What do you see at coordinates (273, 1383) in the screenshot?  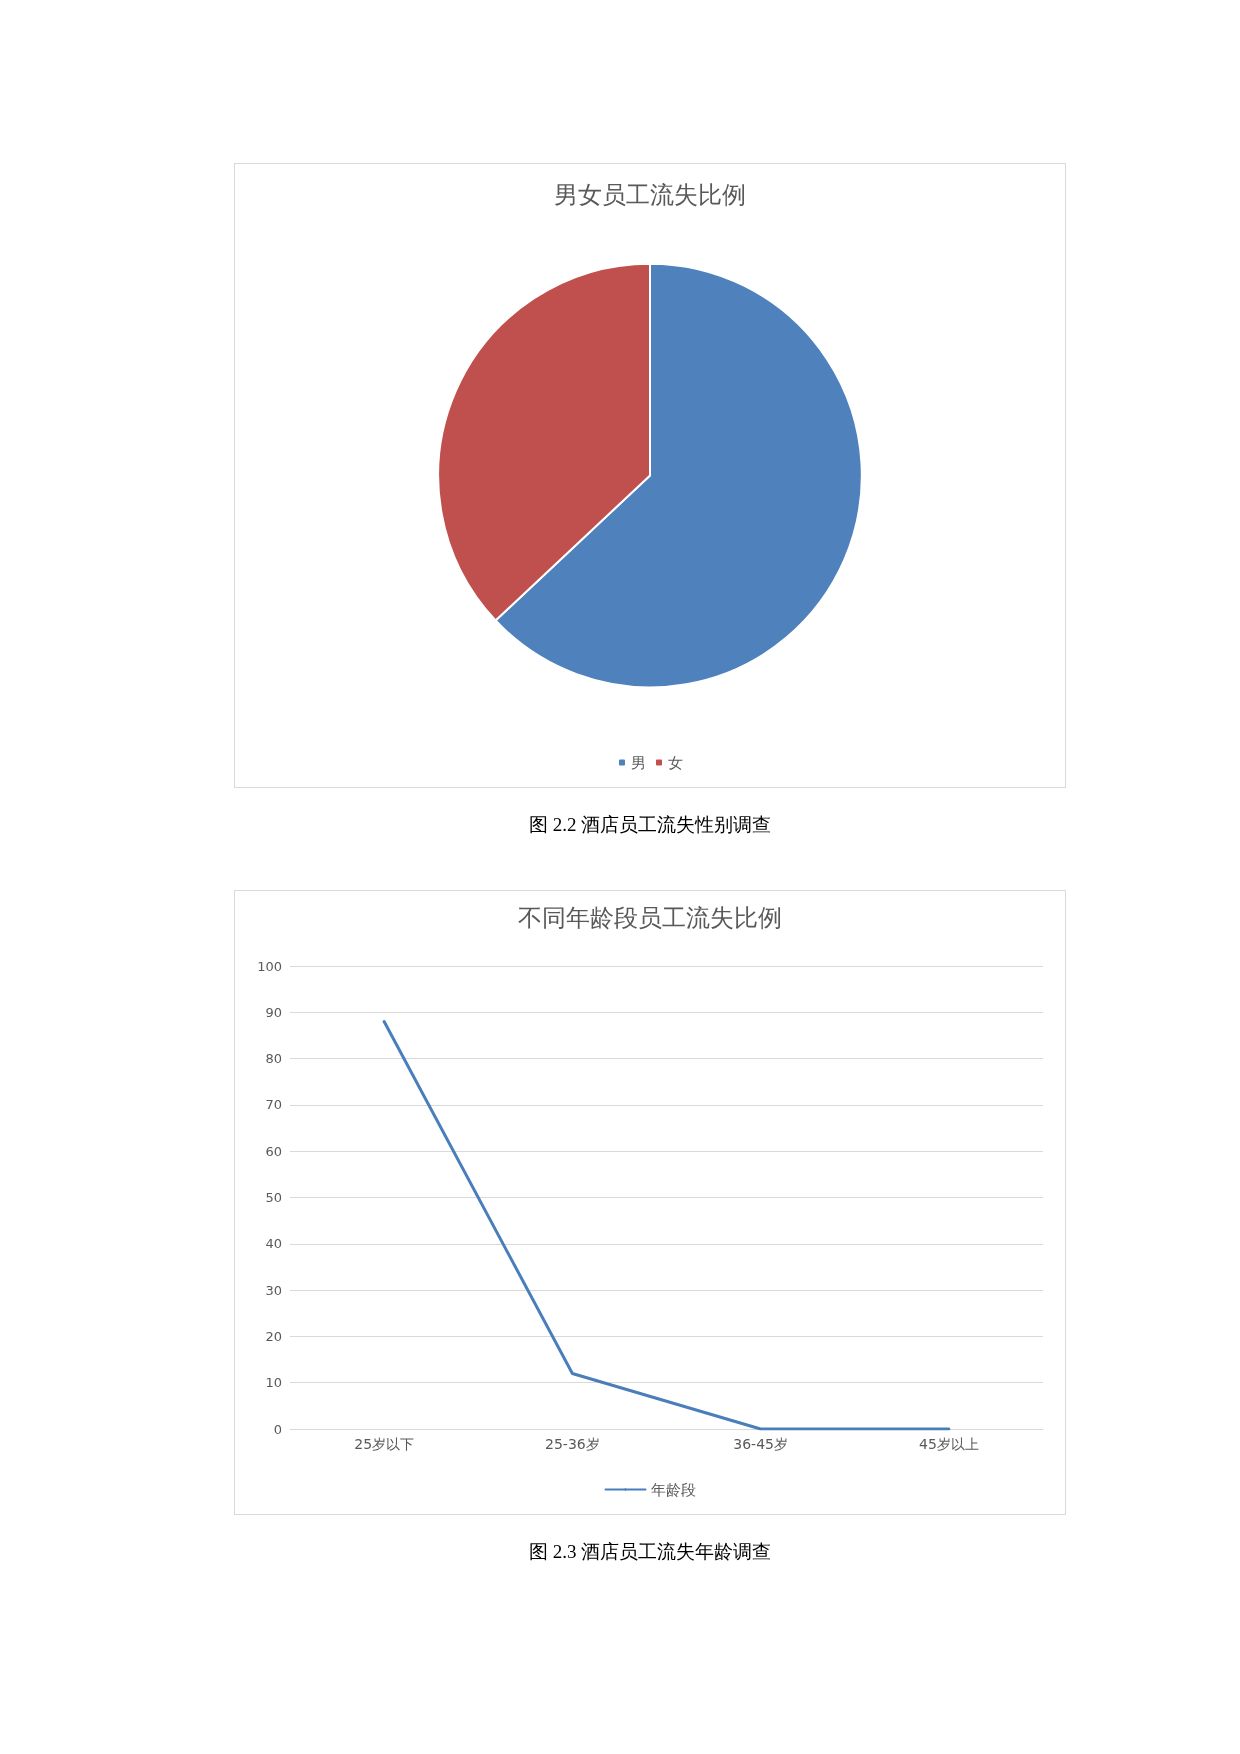 I see `y-tick-label: 10` at bounding box center [273, 1383].